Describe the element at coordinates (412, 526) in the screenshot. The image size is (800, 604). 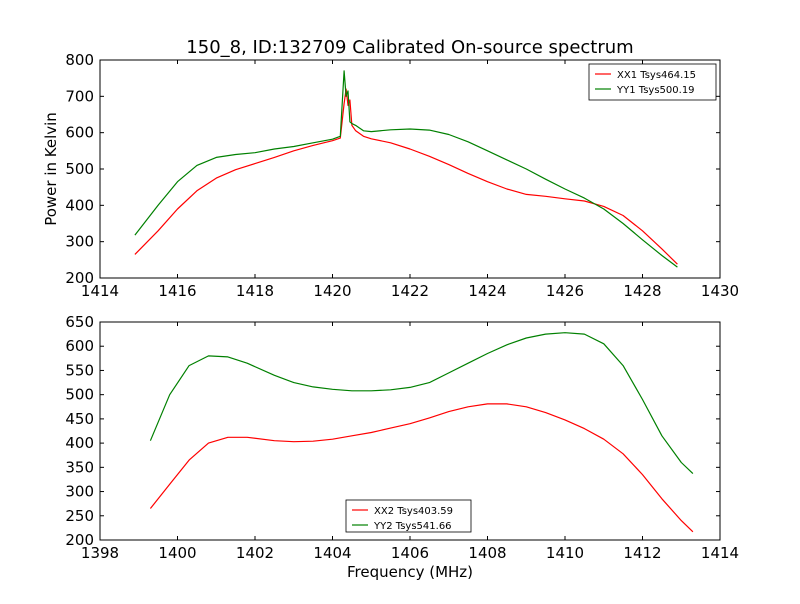
I see `legend-label: YY2 Tsys541.66` at that location.